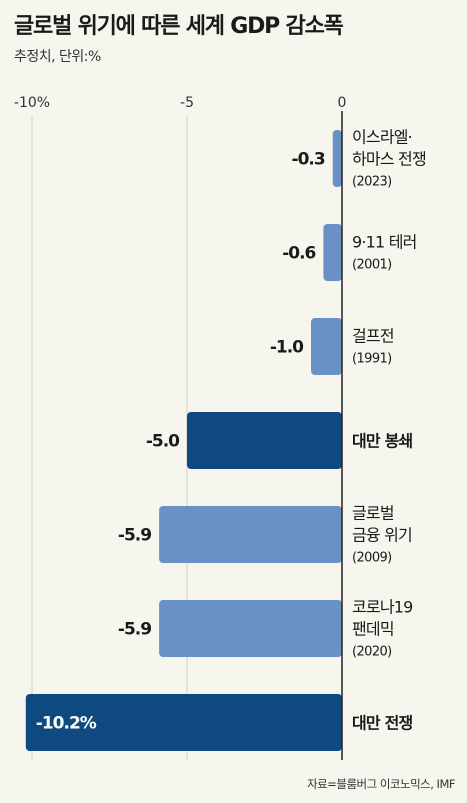 The image size is (467, 803). What do you see at coordinates (342, 103) in the screenshot?
I see `x-tick-label: 0` at bounding box center [342, 103].